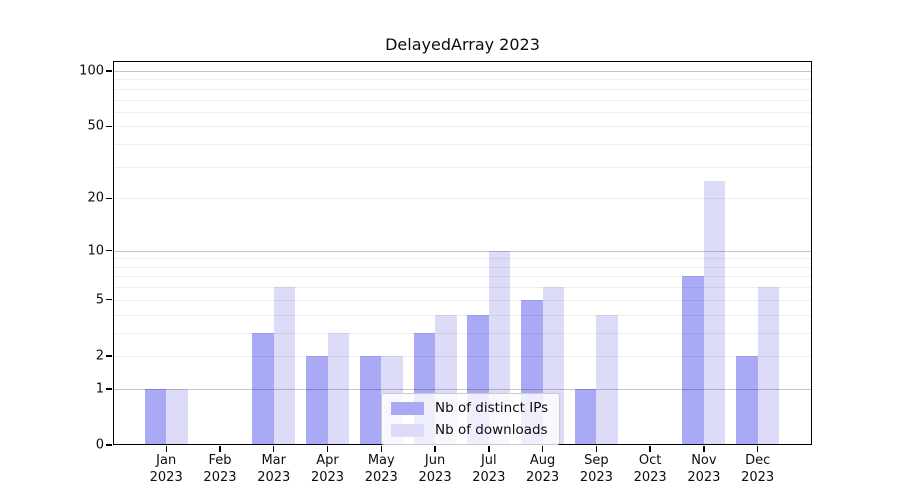 The height and width of the screenshot is (500, 900). Describe the element at coordinates (274, 469) in the screenshot. I see `x-tick-label-mar: Mar 2023` at that location.